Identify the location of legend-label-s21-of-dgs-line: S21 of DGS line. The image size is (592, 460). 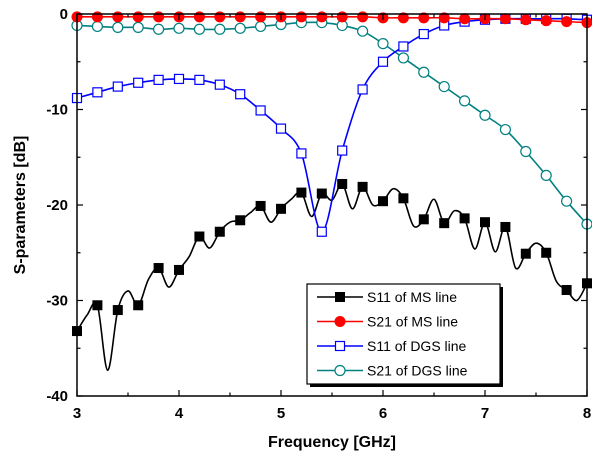
(417, 371).